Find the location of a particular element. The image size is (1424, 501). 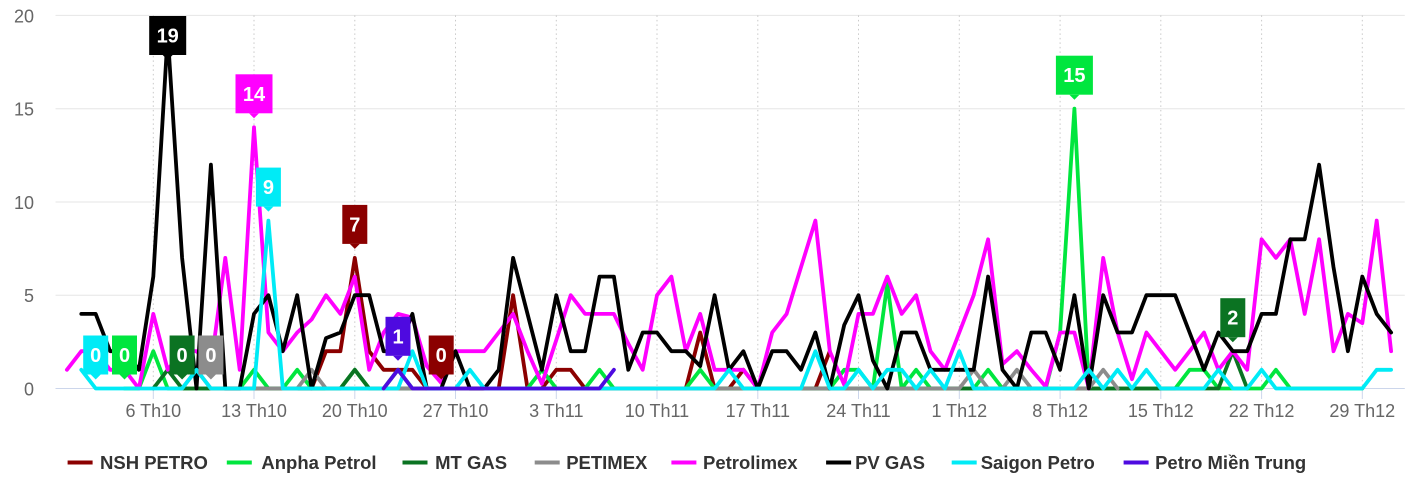

svg-text: 27 Th10 is located at coordinates (456, 411).